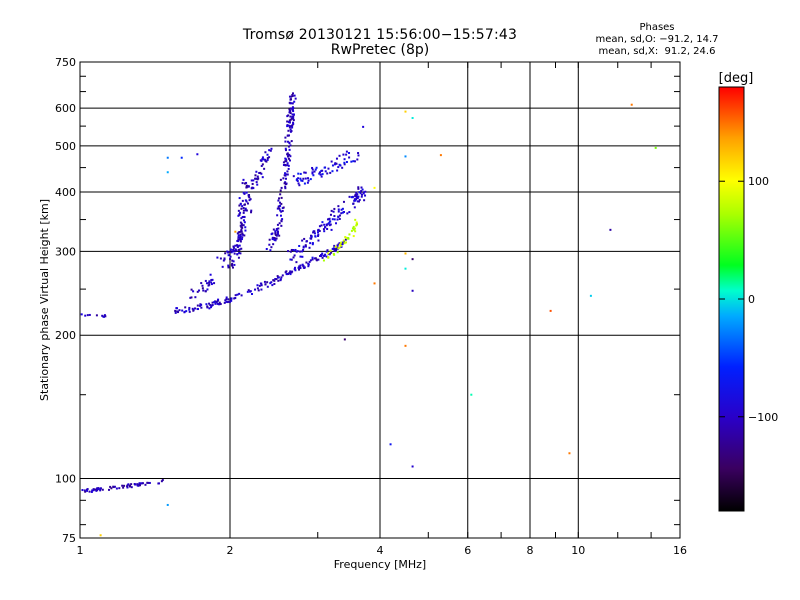 The image size is (800, 600). What do you see at coordinates (763, 417) in the screenshot?
I see `colorbar-tick-label: −100` at bounding box center [763, 417].